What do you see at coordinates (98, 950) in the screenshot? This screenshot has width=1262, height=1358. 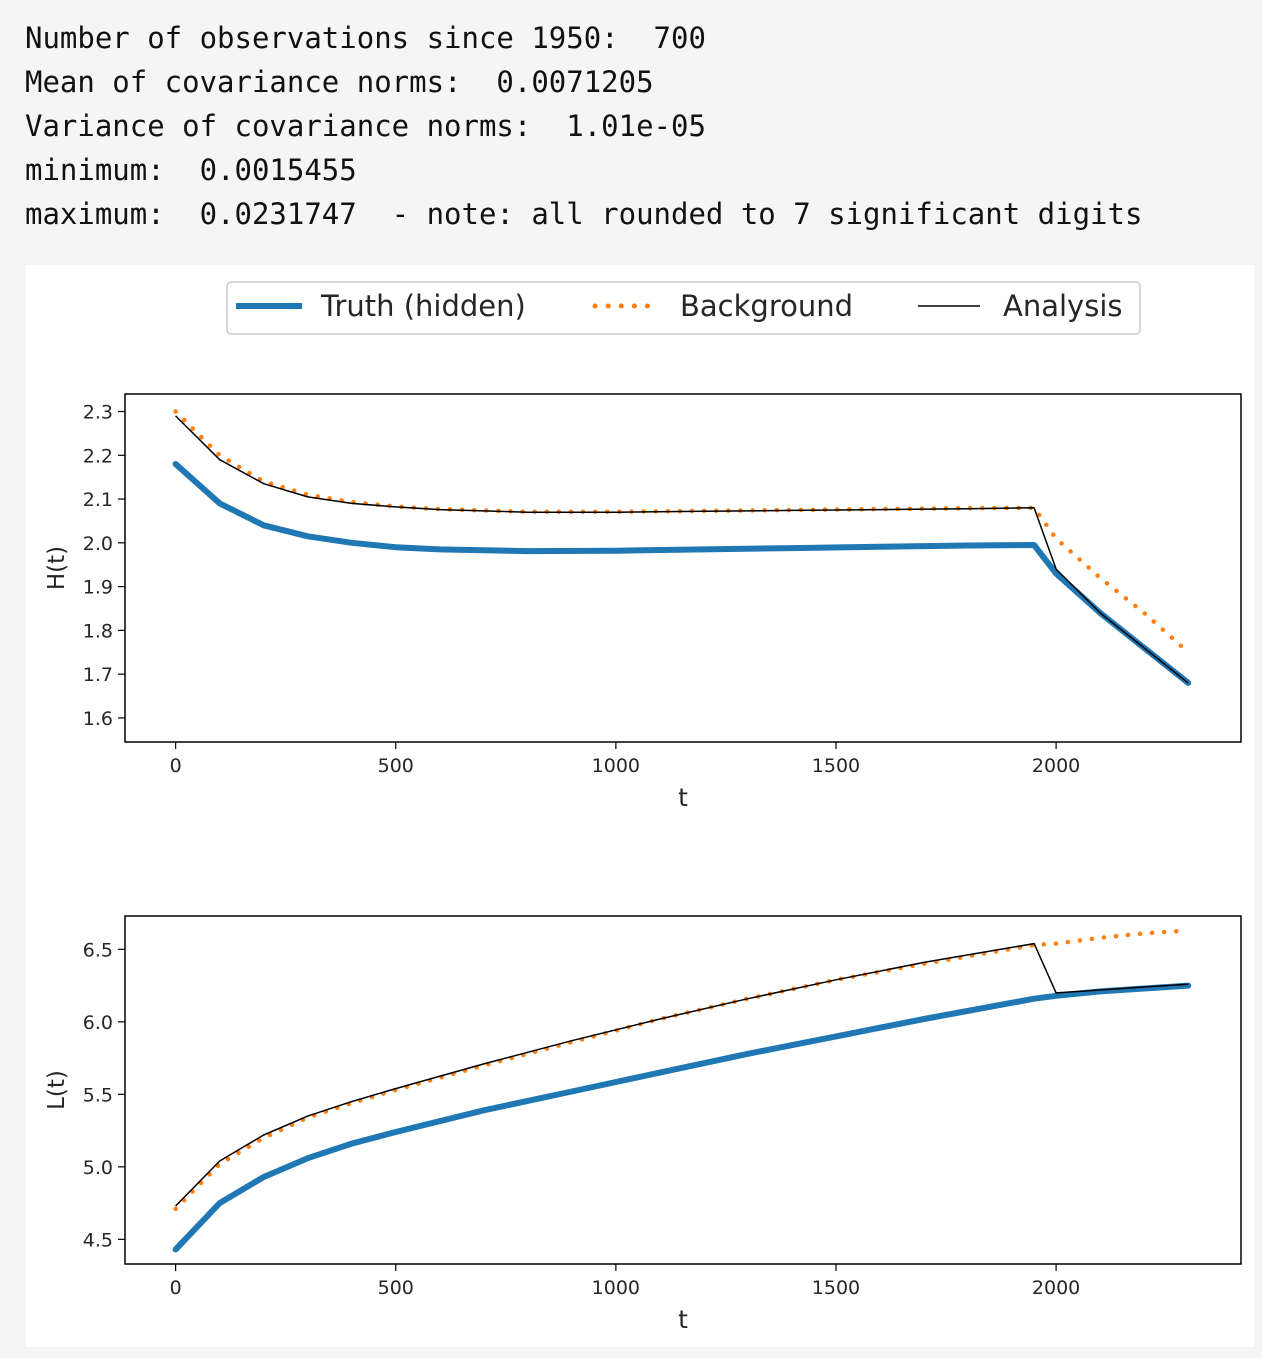 I see `y-tick-label: 6.5` at bounding box center [98, 950].